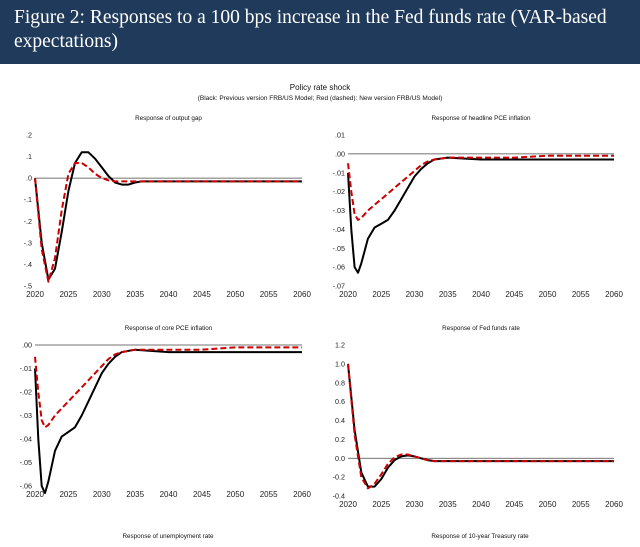 The height and width of the screenshot is (547, 640). Describe the element at coordinates (340, 439) in the screenshot. I see `y-tick-label: 0.2` at that location.